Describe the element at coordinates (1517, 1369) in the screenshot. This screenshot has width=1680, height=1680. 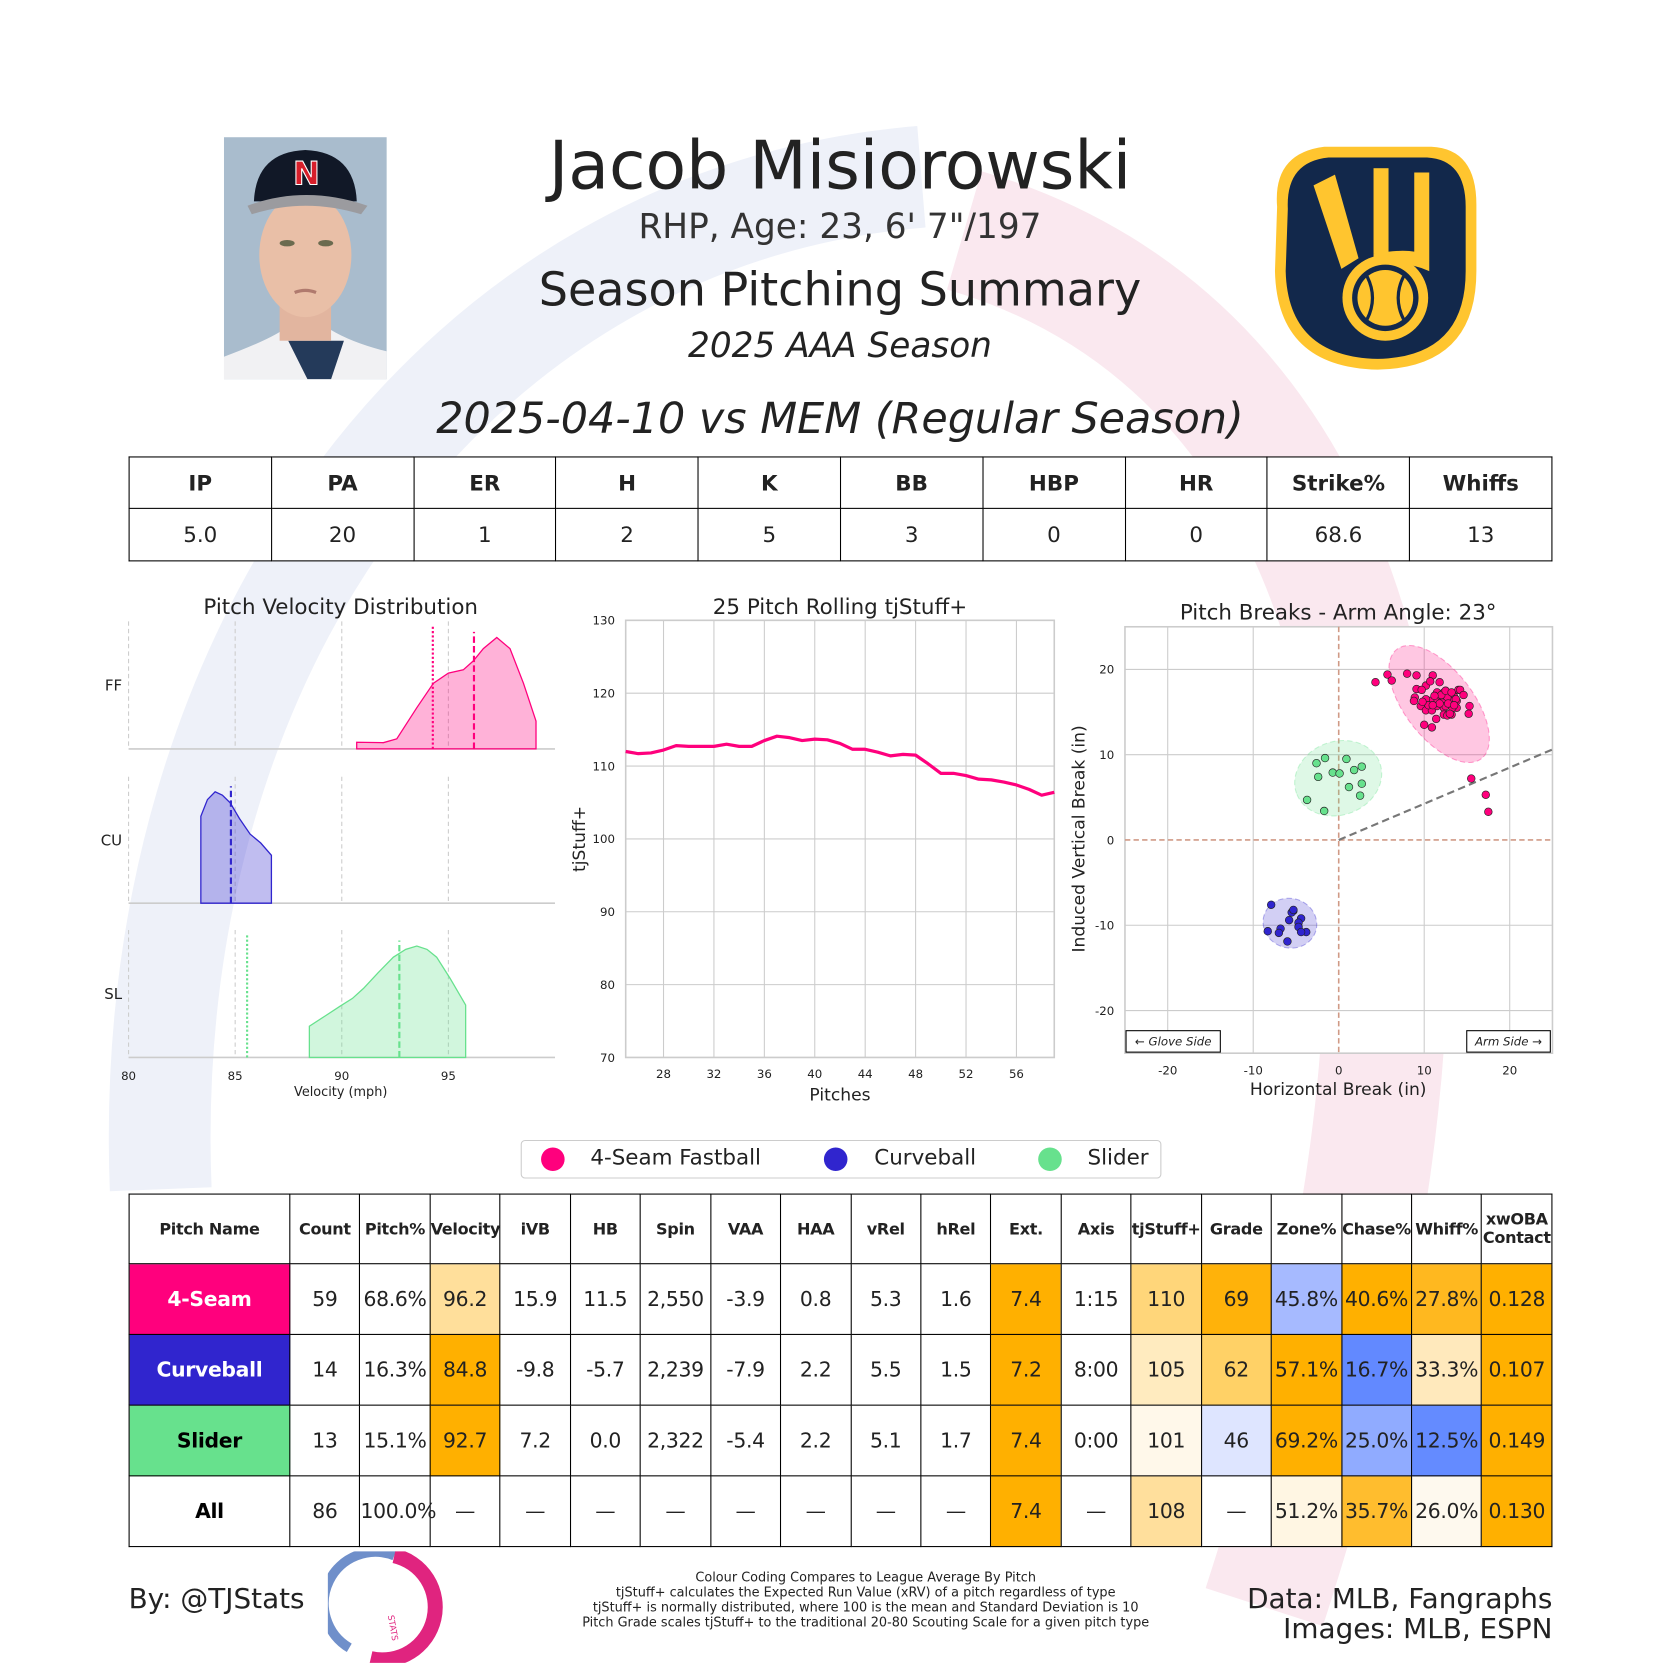
I see `metric-cell: 0.107` at that location.